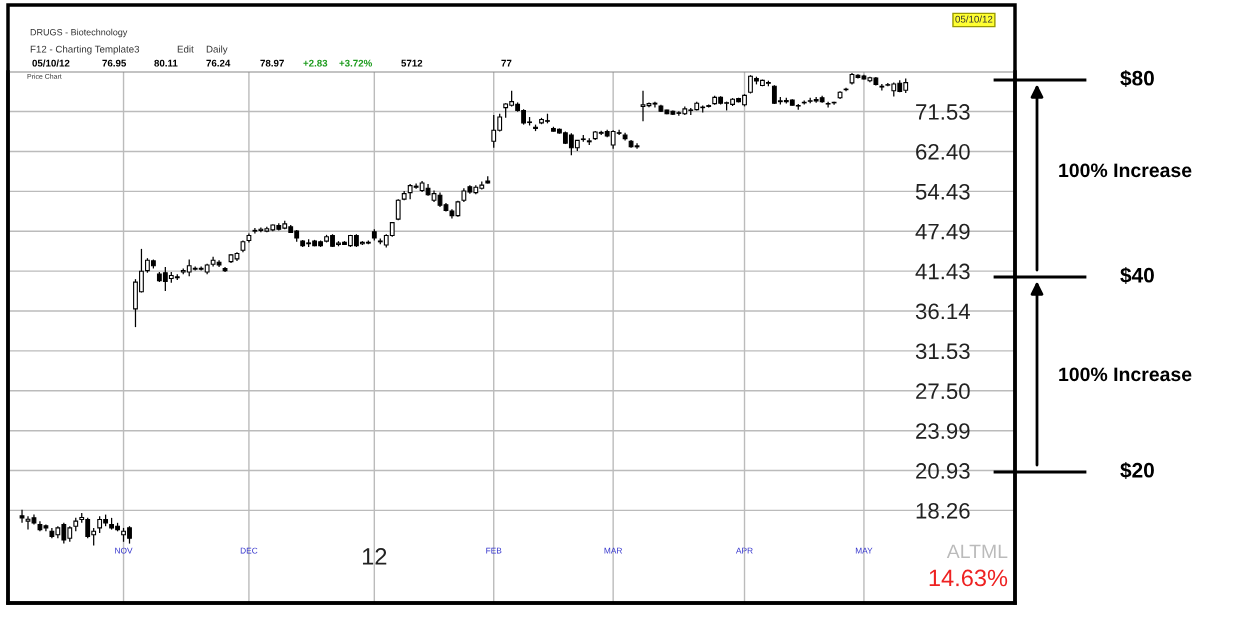 Image resolution: width=1249 pixels, height=629 pixels. Describe the element at coordinates (217, 50) in the screenshot. I see `text: Daily` at that location.